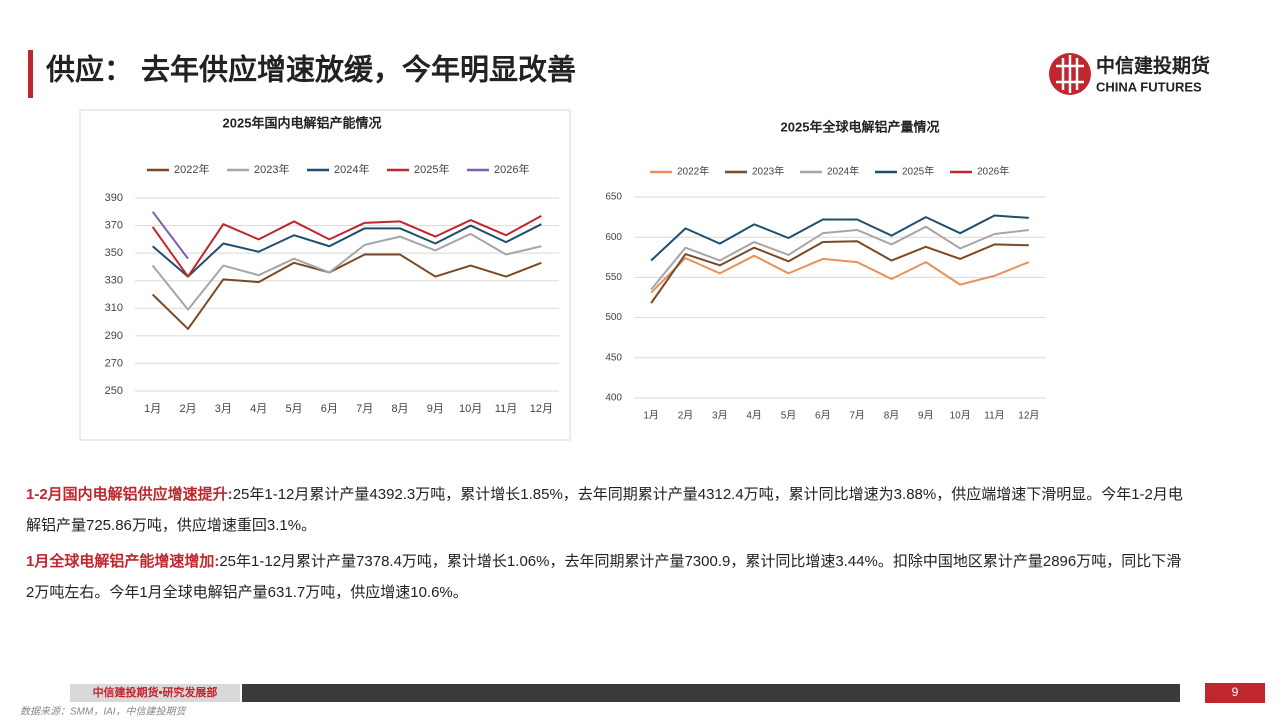 The height and width of the screenshot is (720, 1280). I want to click on y-tick-label: 290, so click(114, 336).